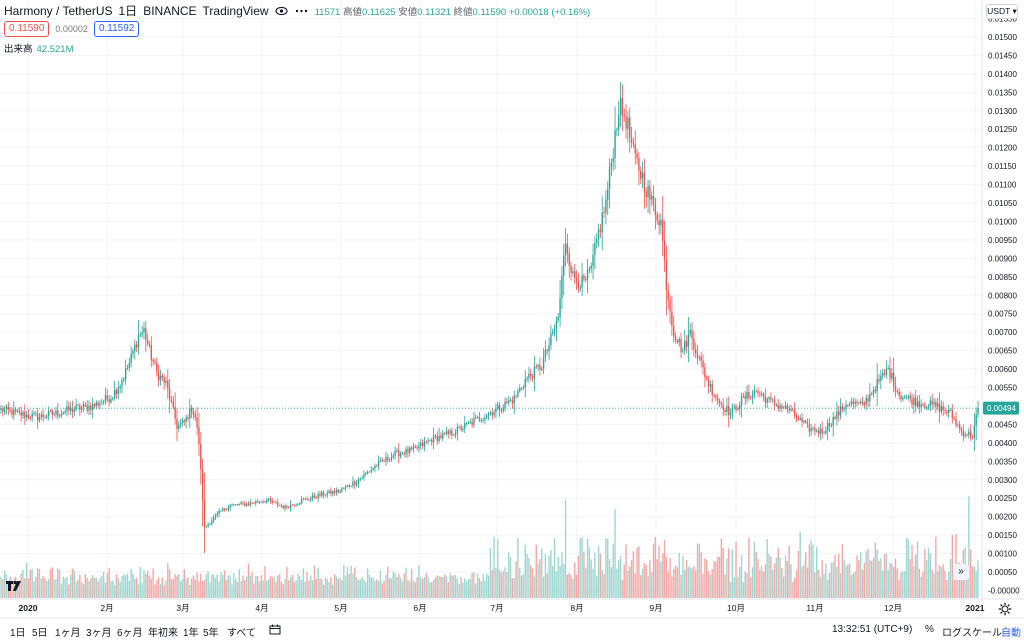 This screenshot has width=1024, height=640. Describe the element at coordinates (282, 11) in the screenshot. I see `eye-icon` at that location.